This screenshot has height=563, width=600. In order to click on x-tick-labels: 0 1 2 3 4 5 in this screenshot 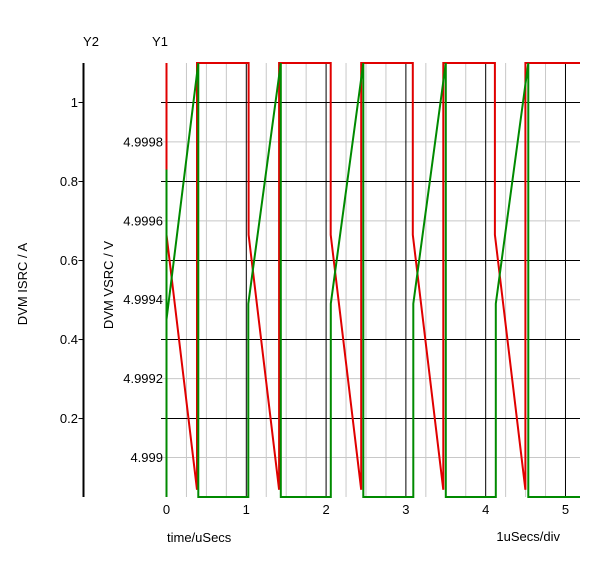, I will do `click(366, 509)`.